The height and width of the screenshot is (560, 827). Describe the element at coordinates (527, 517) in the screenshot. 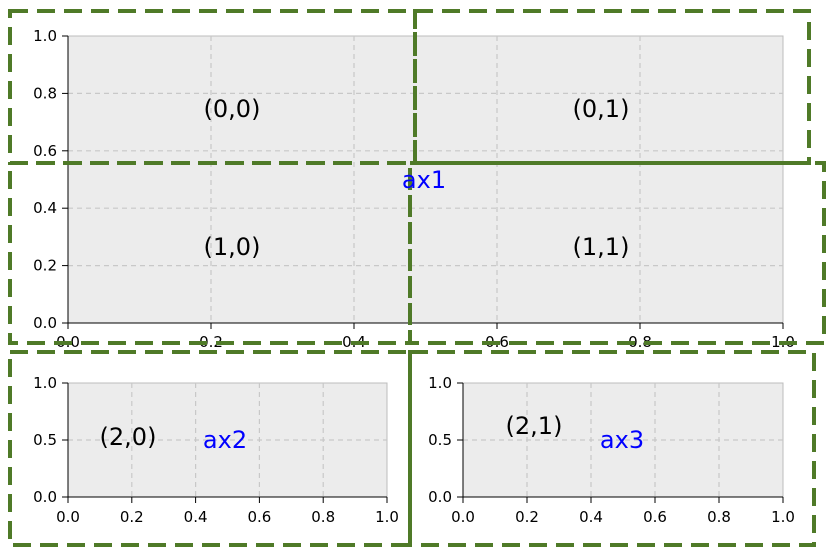

I see `ax3-x-tick-label: 0.2` at that location.